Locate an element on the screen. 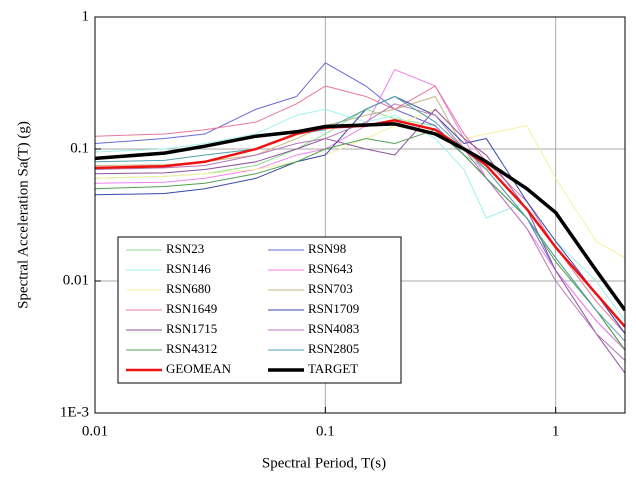  legend-label: TARGET is located at coordinates (333, 368).